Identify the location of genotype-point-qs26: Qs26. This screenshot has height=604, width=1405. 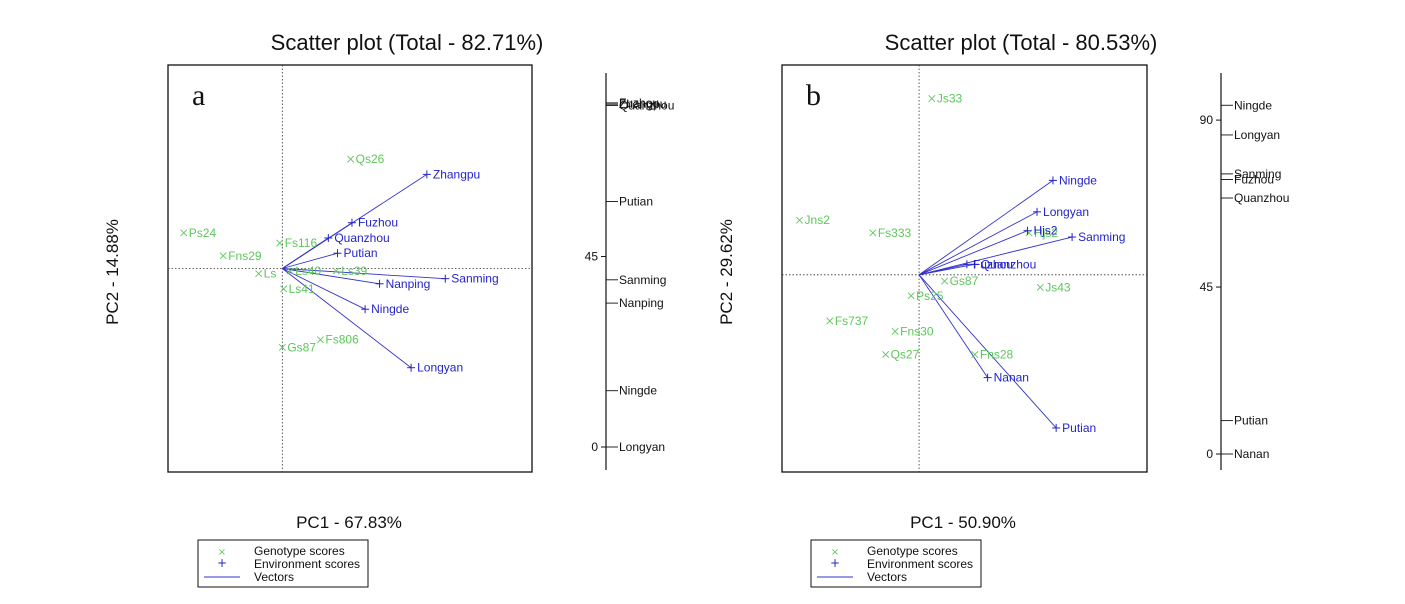
(366, 159).